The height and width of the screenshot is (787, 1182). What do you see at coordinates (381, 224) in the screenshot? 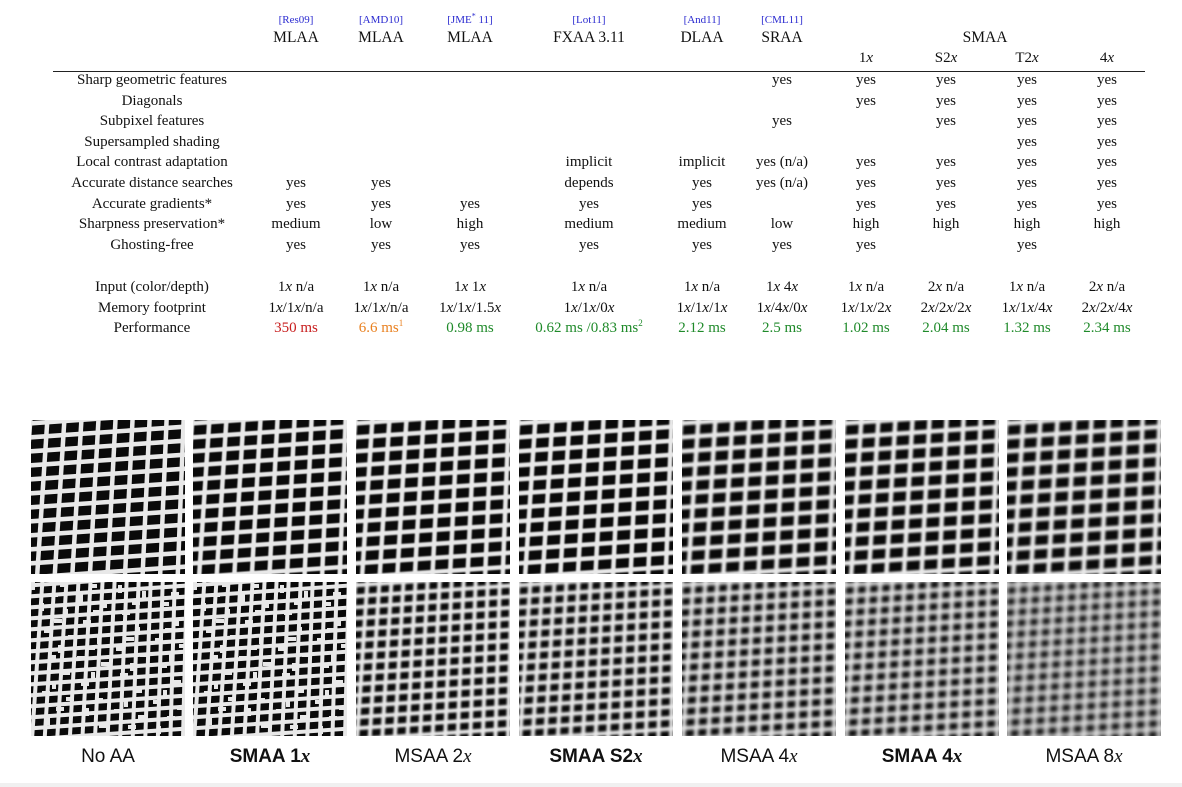
I see `feature-value: low` at bounding box center [381, 224].